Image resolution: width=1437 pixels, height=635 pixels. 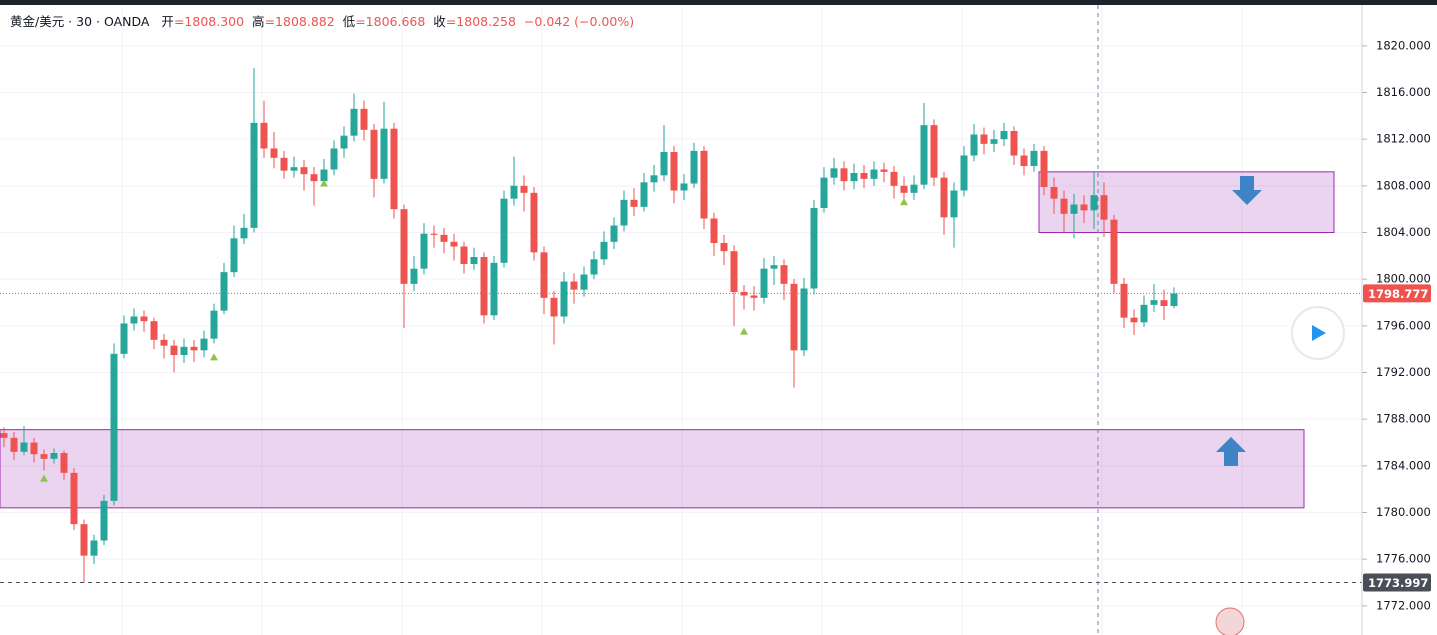 I want to click on price-tag-label: 1798.777, so click(x=1398, y=294).